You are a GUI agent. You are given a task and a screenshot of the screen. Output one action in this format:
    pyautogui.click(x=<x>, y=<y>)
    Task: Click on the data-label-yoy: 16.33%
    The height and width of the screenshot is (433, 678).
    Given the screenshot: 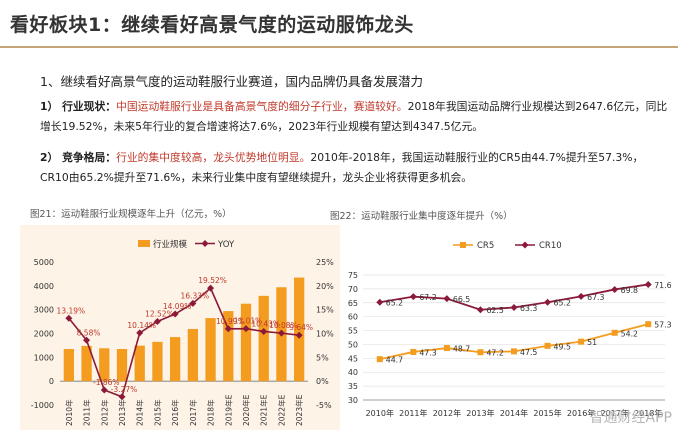 What is the action you would take?
    pyautogui.click(x=195, y=295)
    